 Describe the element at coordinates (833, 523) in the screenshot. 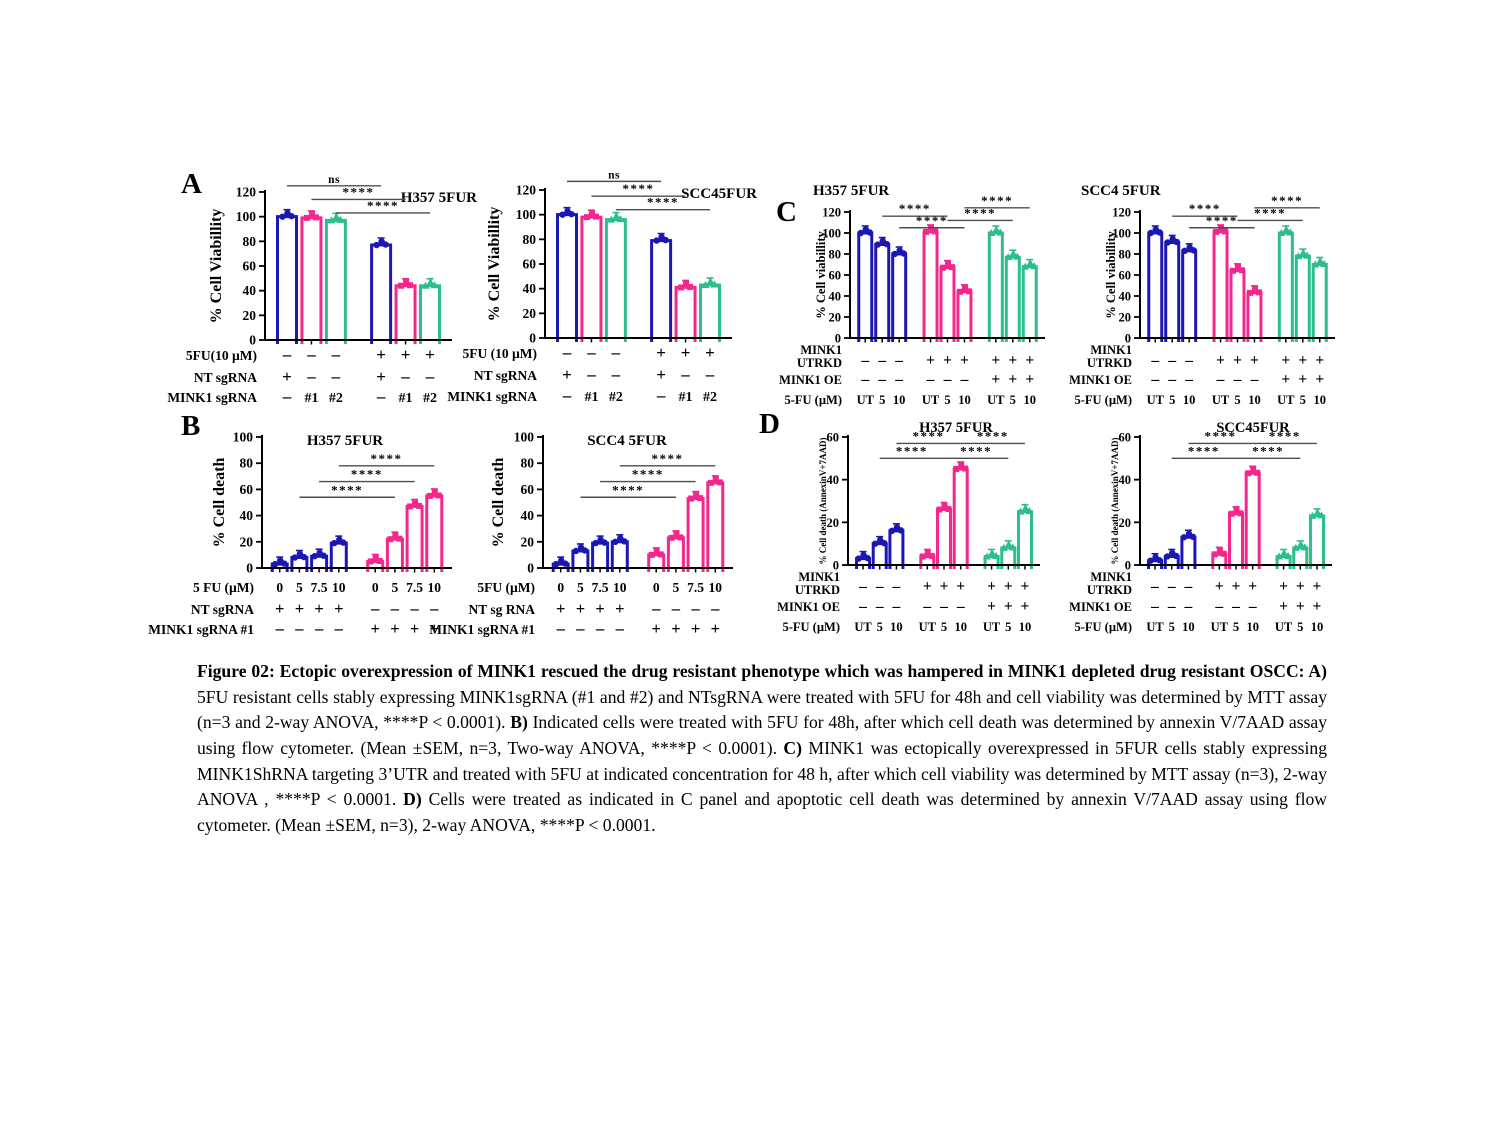

I see `y-tick-label: 20` at that location.